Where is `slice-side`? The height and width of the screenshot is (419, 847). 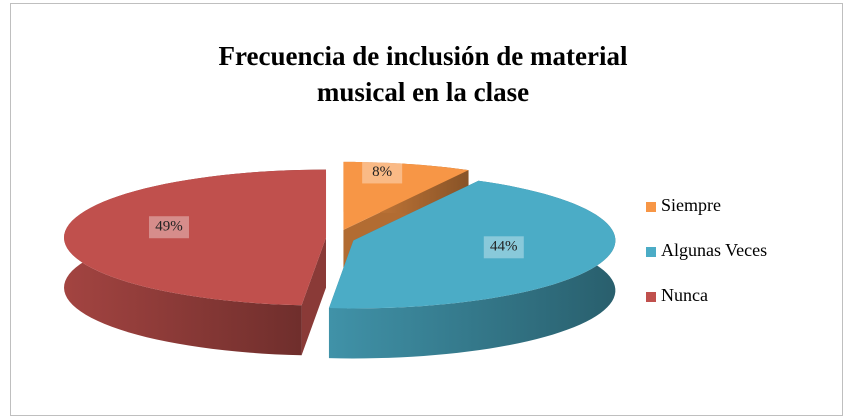 slice-side is located at coordinates (314, 296).